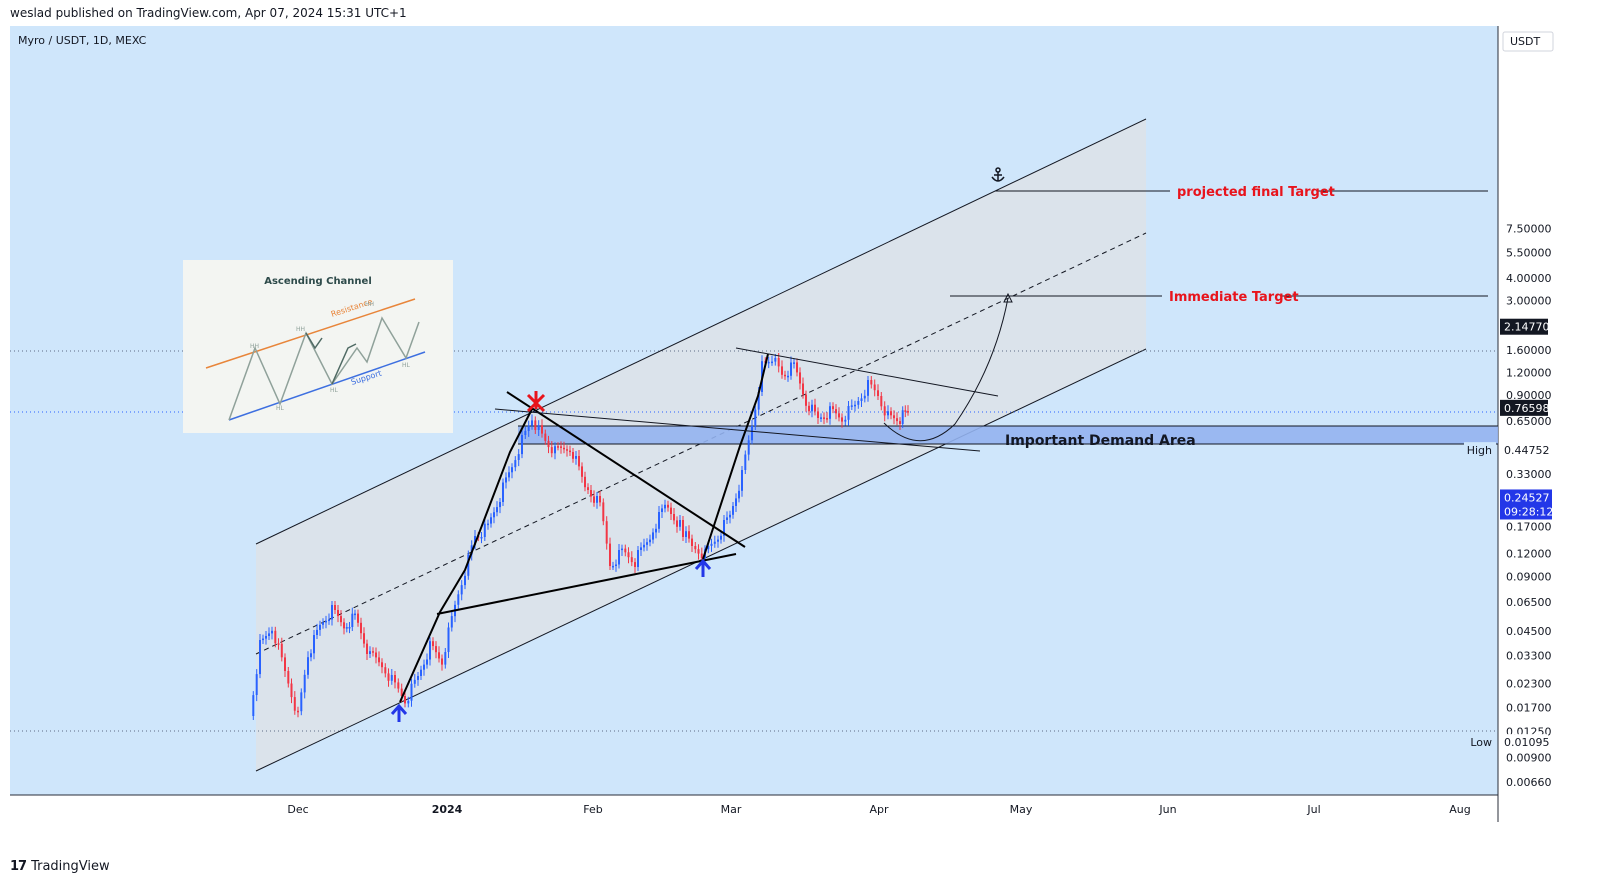 The image size is (1621, 885). I want to click on pattern-lines, so click(584, 528).